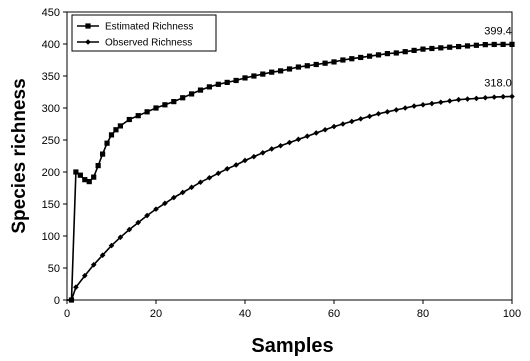 The height and width of the screenshot is (361, 530). What do you see at coordinates (51, 237) in the screenshot?
I see `y-tick-label: 100` at bounding box center [51, 237].